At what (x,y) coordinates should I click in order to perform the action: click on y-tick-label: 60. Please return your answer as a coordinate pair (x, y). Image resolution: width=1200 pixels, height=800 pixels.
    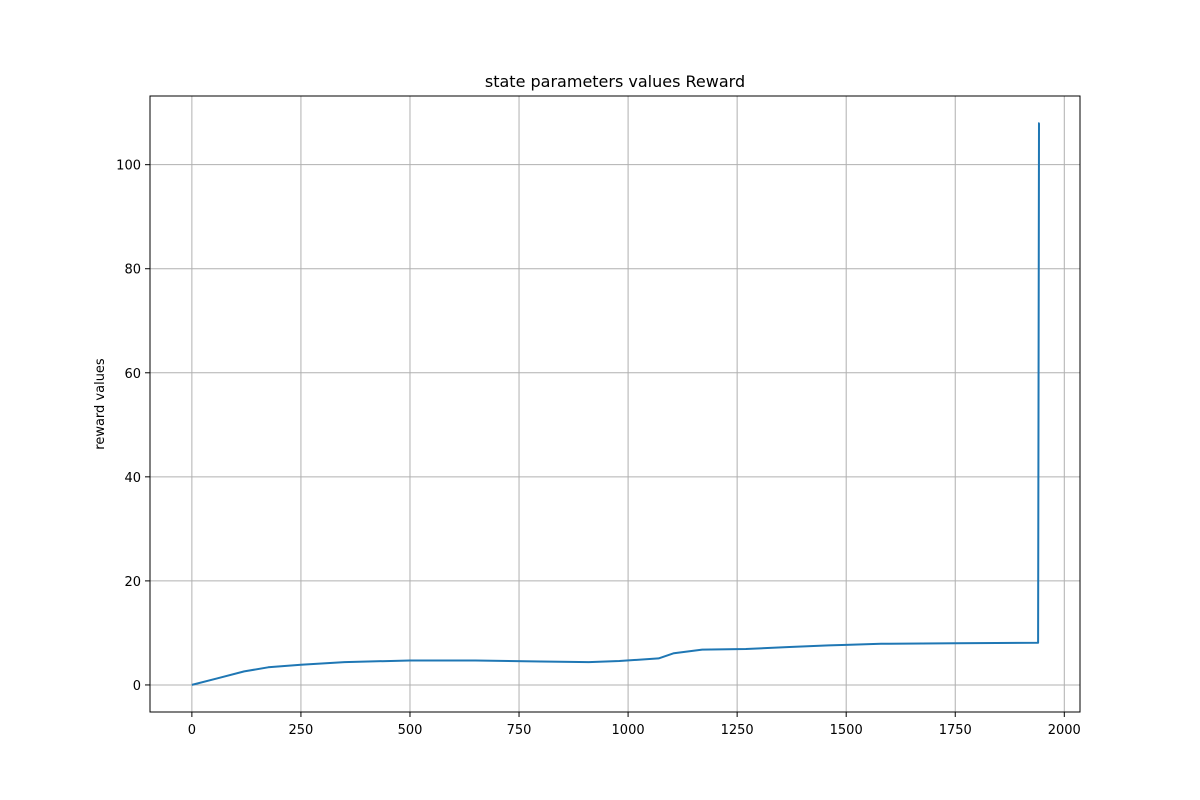
    Looking at the image, I should click on (132, 374).